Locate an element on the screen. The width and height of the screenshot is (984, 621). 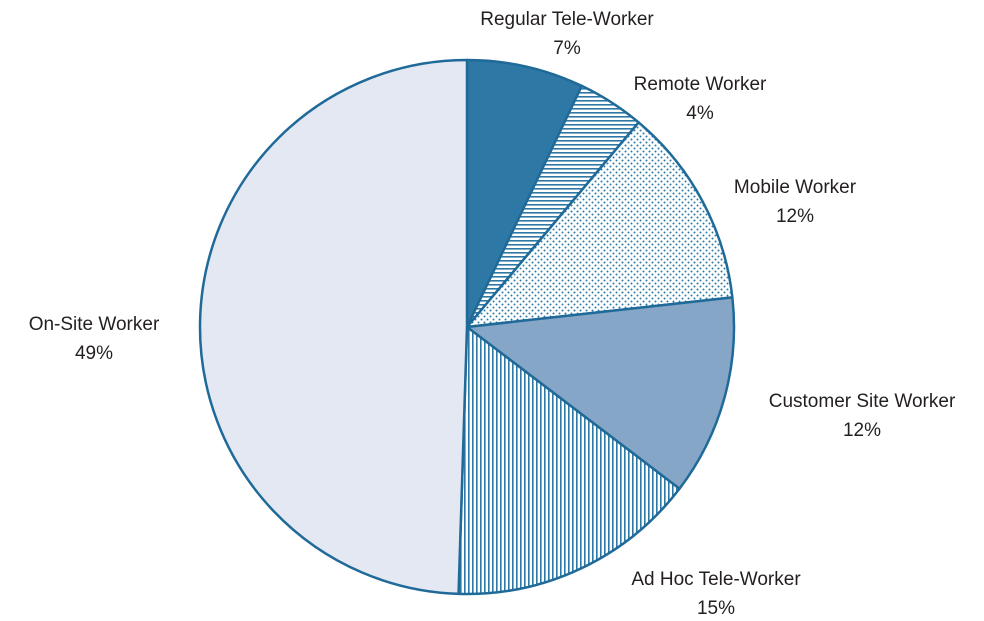
slice-label: Remote Worker is located at coordinates (700, 84).